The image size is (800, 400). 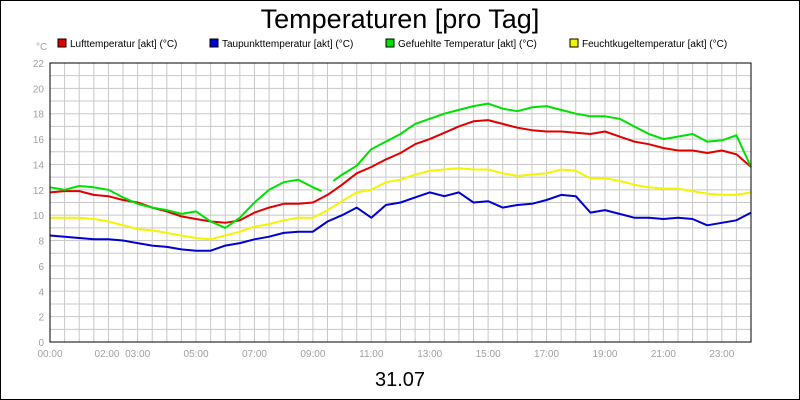 What do you see at coordinates (41, 267) in the screenshot?
I see `y-tick-label: 6` at bounding box center [41, 267].